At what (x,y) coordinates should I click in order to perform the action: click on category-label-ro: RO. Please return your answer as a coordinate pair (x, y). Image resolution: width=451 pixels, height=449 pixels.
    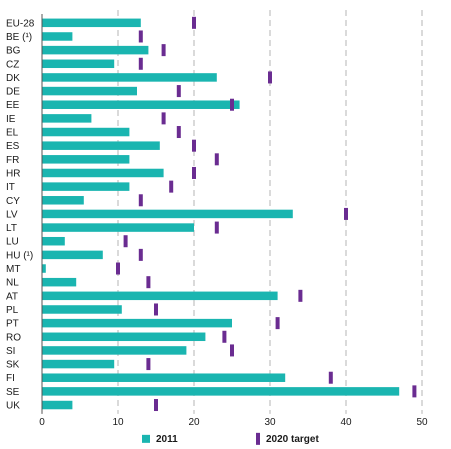
    Looking at the image, I should click on (13, 337).